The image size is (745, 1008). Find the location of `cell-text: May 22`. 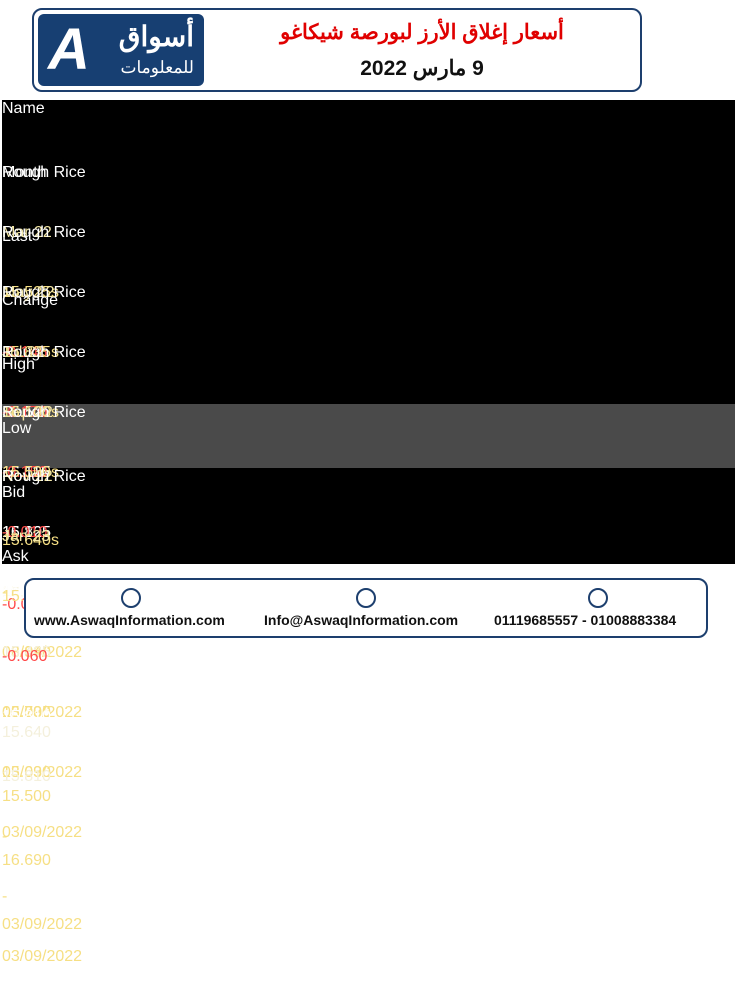

cell-text: May 22 is located at coordinates (28, 292).